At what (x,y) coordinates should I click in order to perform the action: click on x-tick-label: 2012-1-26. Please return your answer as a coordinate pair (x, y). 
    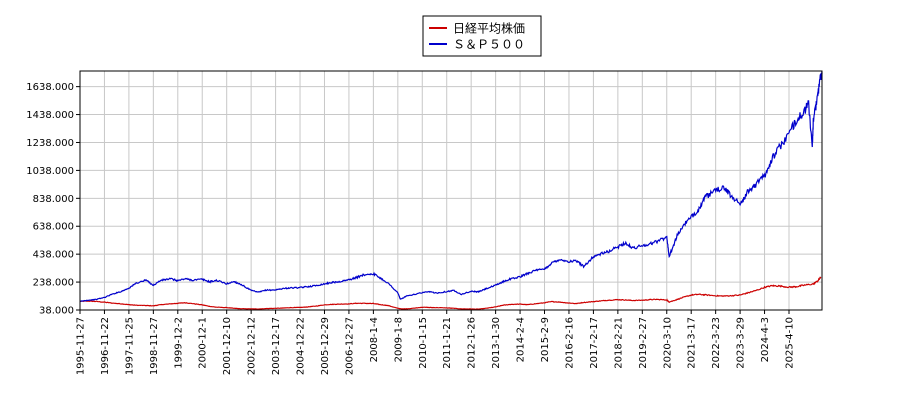
    Looking at the image, I should click on (472, 343).